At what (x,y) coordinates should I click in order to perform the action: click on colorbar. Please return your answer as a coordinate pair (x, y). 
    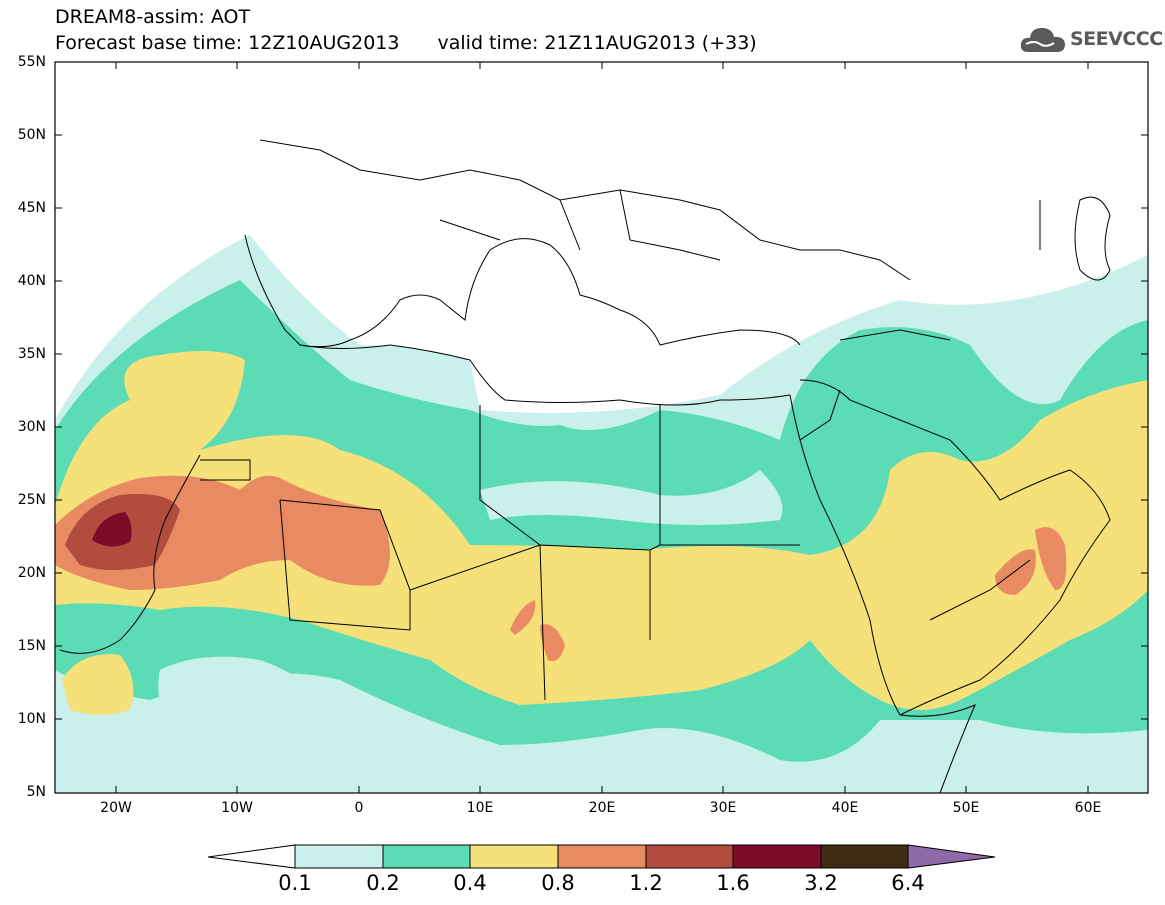
    Looking at the image, I should click on (601, 856).